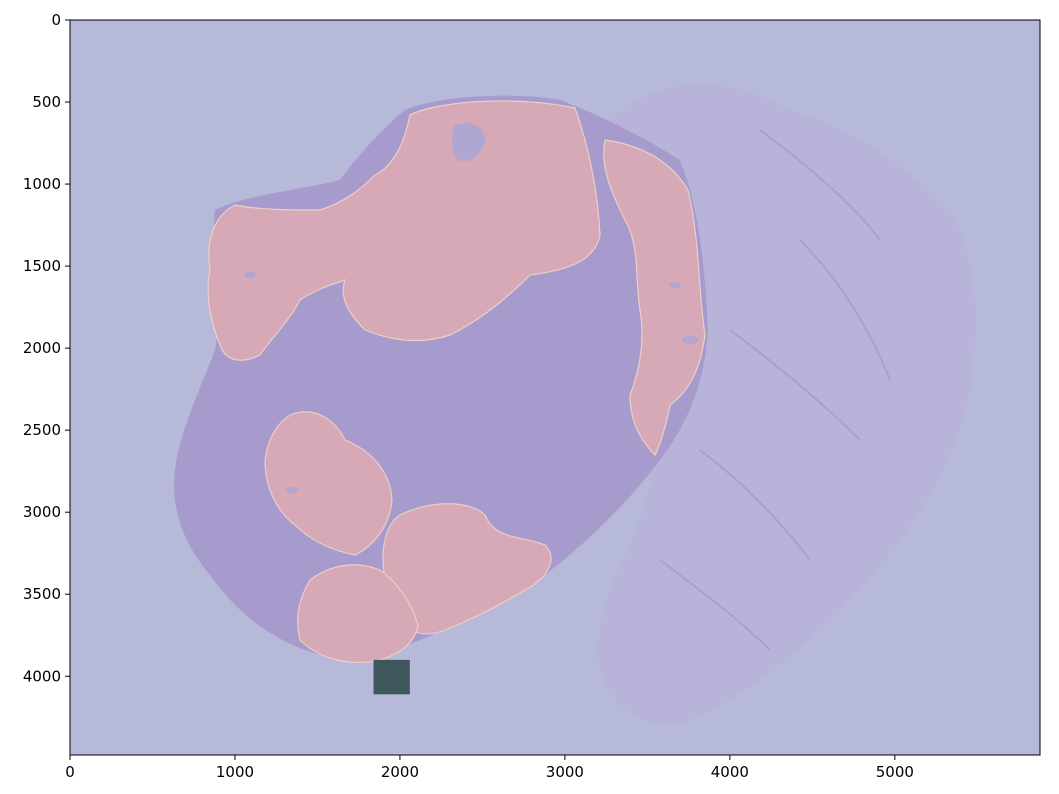  What do you see at coordinates (468, 142) in the screenshot?
I see `lumen-top` at bounding box center [468, 142].